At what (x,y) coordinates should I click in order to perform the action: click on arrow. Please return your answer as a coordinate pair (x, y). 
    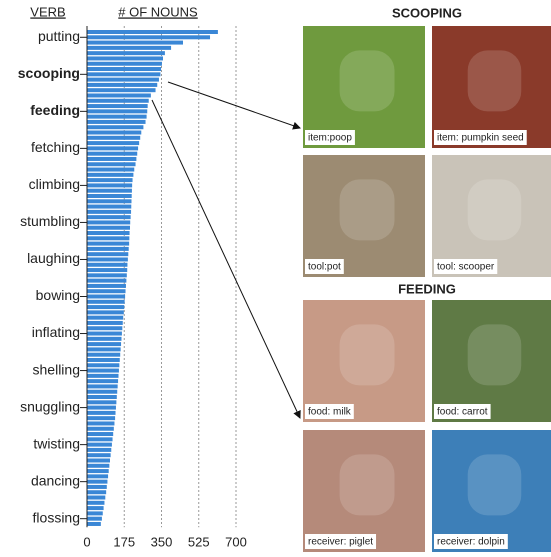
    Looking at the image, I should click on (234, 105).